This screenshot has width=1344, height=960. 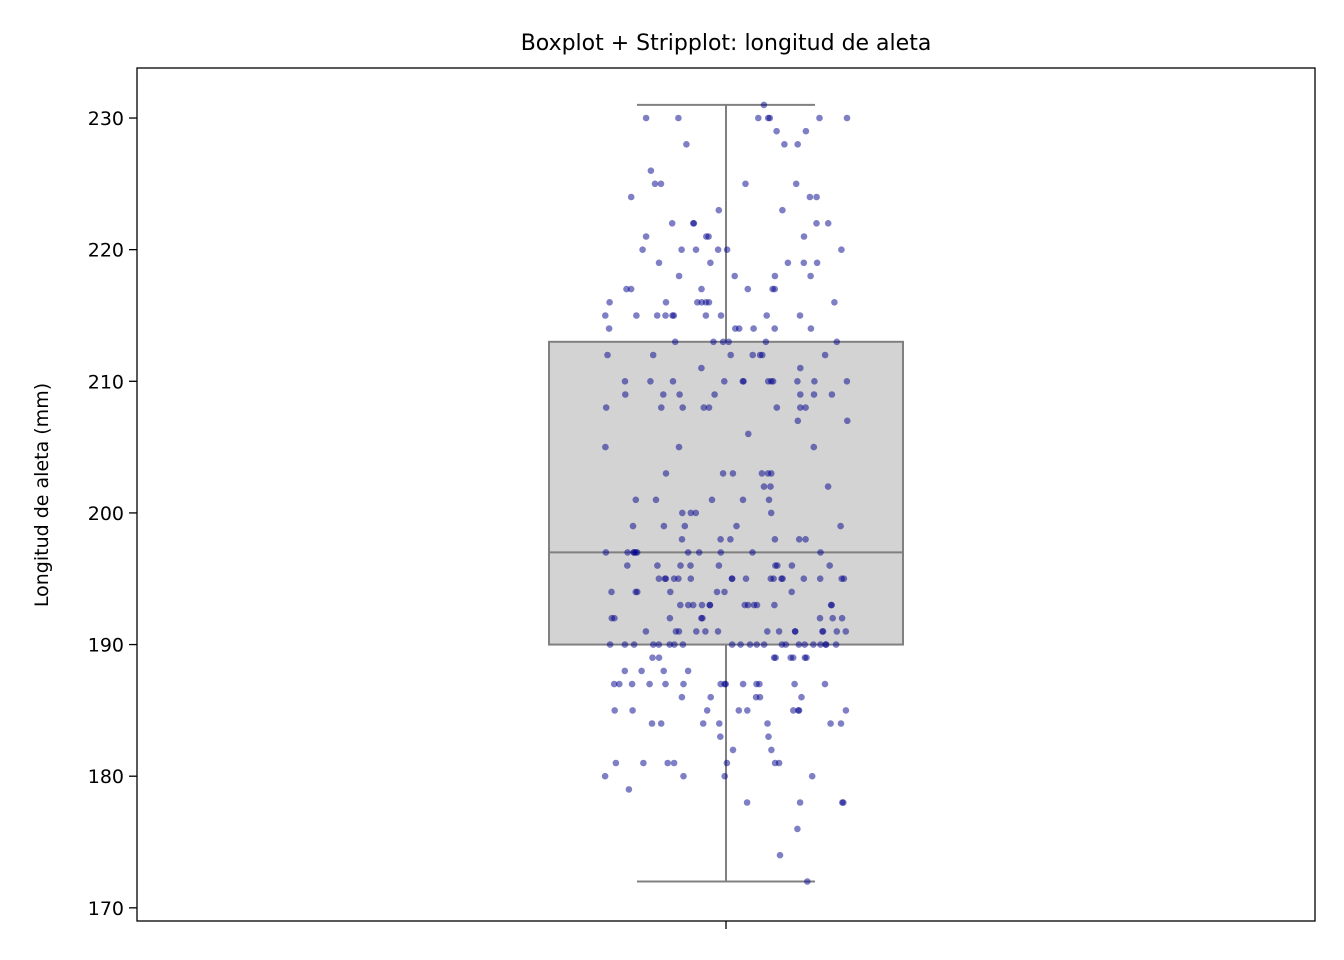 I want to click on y-tick-label: 190, so click(x=106, y=646).